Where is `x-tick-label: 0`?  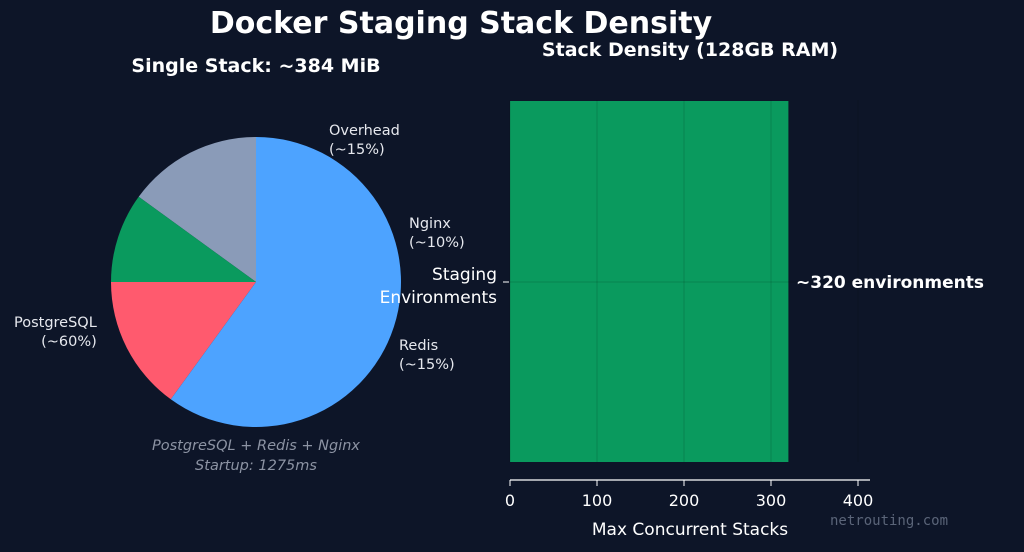
x-tick-label: 0 is located at coordinates (510, 500).